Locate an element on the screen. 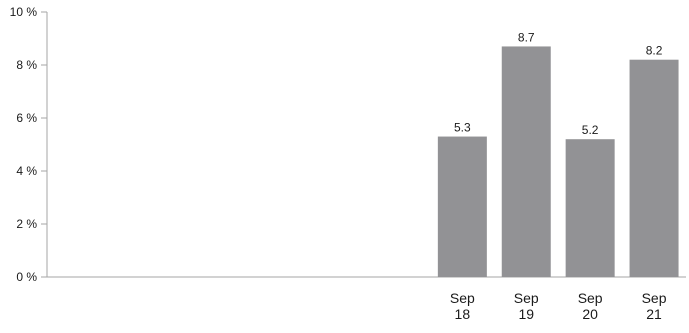 The image size is (689, 333). x-tick-label-line: 19 is located at coordinates (526, 314).